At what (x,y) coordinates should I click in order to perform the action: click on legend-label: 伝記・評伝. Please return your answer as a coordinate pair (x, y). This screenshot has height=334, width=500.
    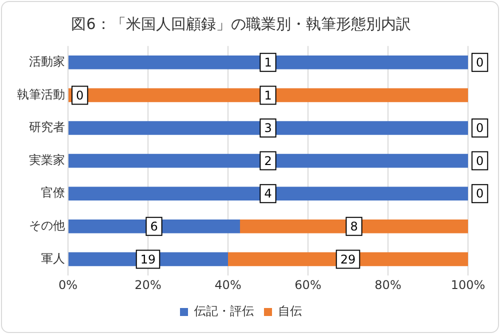
    Looking at the image, I should click on (224, 311).